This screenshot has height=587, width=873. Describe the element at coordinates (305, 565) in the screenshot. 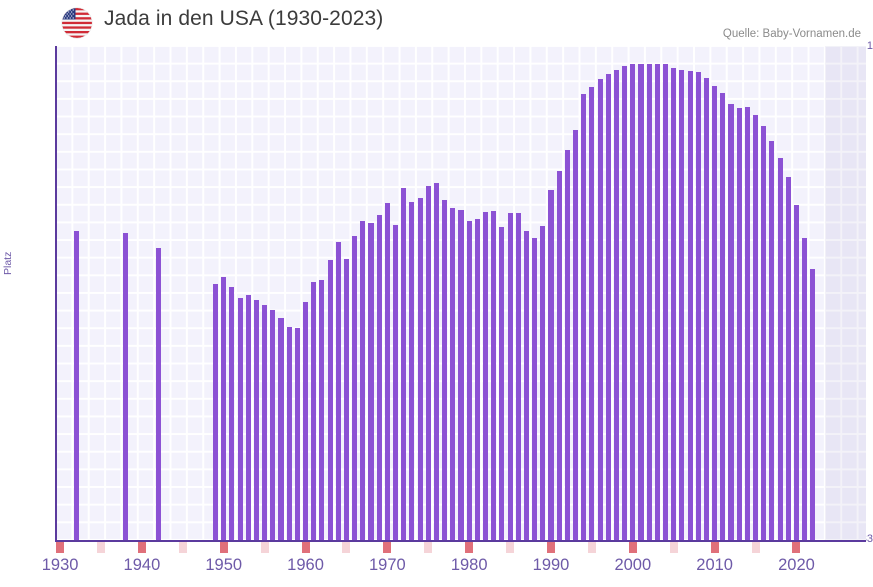

I see `x-axis-label: 1960` at that location.